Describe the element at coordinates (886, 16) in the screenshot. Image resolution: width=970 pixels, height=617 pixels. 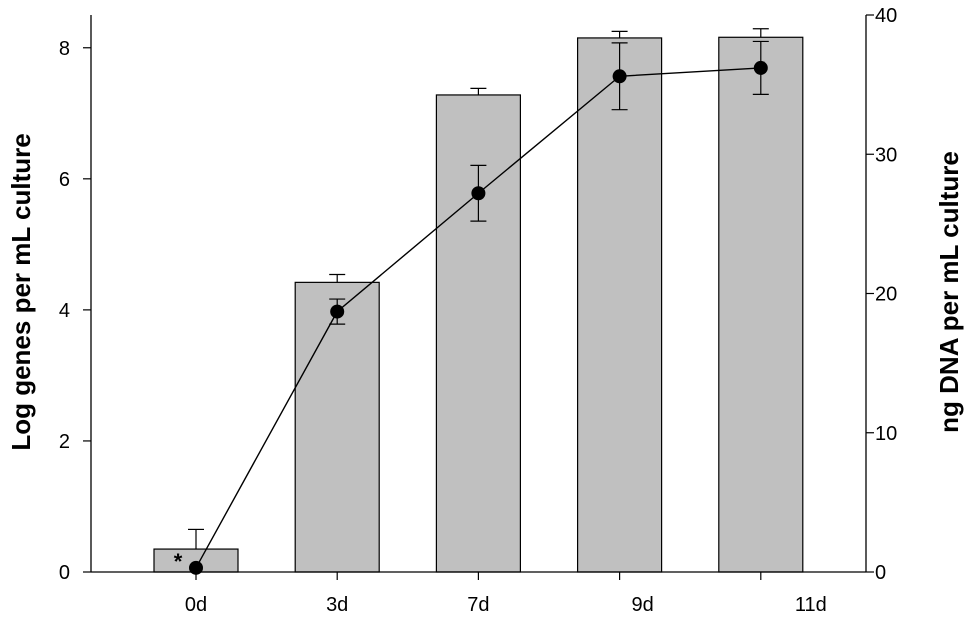
I see `y2-tick-label-40: 40` at that location.